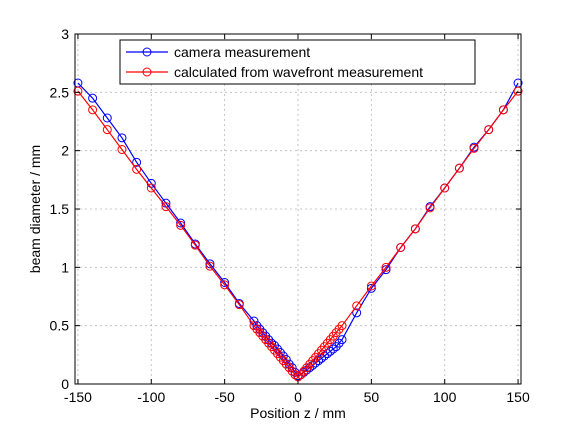 This screenshot has width=576, height=432. I want to click on legend-marker-wavefront, so click(147, 72).